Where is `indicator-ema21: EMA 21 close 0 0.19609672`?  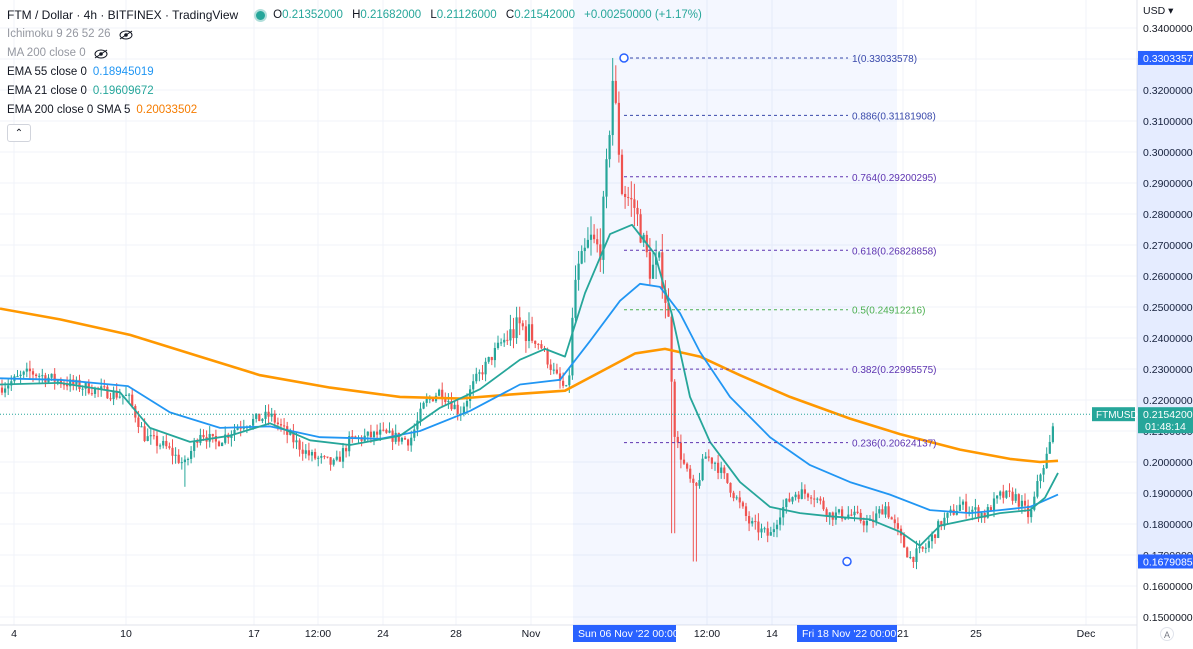
indicator-ema21: EMA 21 close 0 0.19609672 is located at coordinates (357, 91).